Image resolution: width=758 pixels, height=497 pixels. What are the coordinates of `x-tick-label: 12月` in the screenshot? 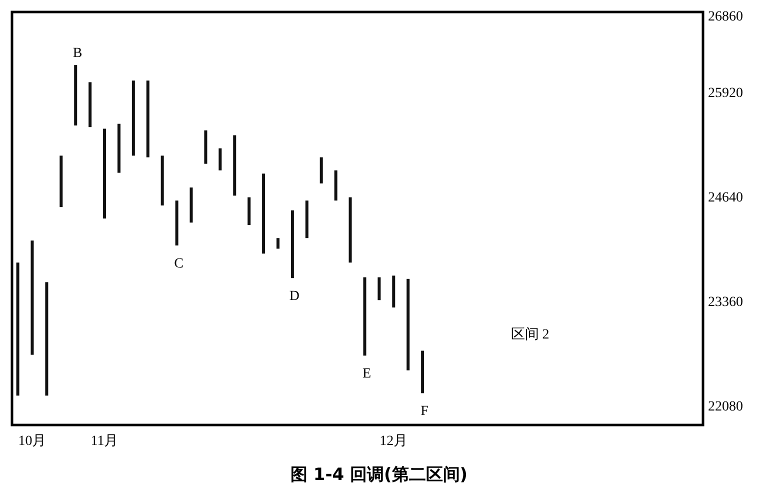 It's located at (394, 441).